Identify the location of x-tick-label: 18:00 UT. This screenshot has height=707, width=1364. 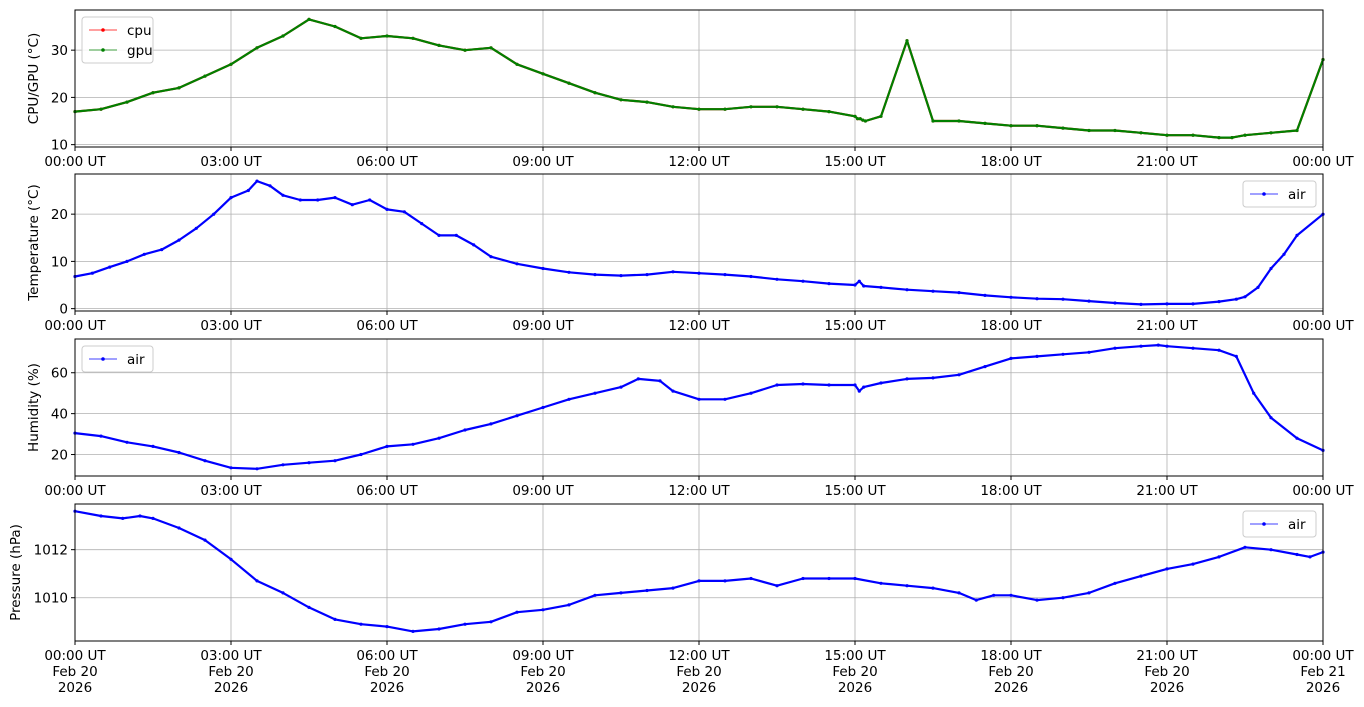
(1011, 326).